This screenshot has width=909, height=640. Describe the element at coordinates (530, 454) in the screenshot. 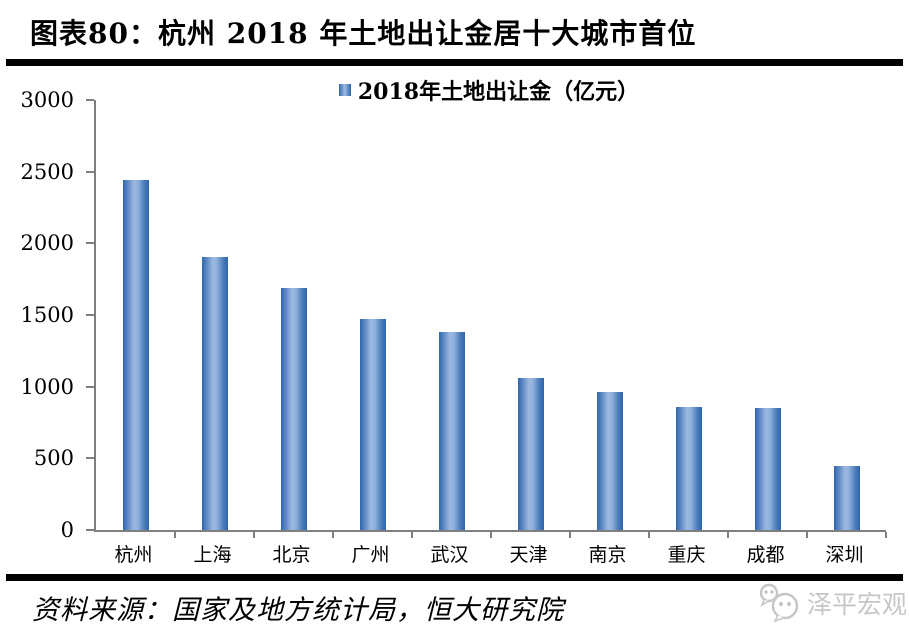

I see `bar-天津` at that location.